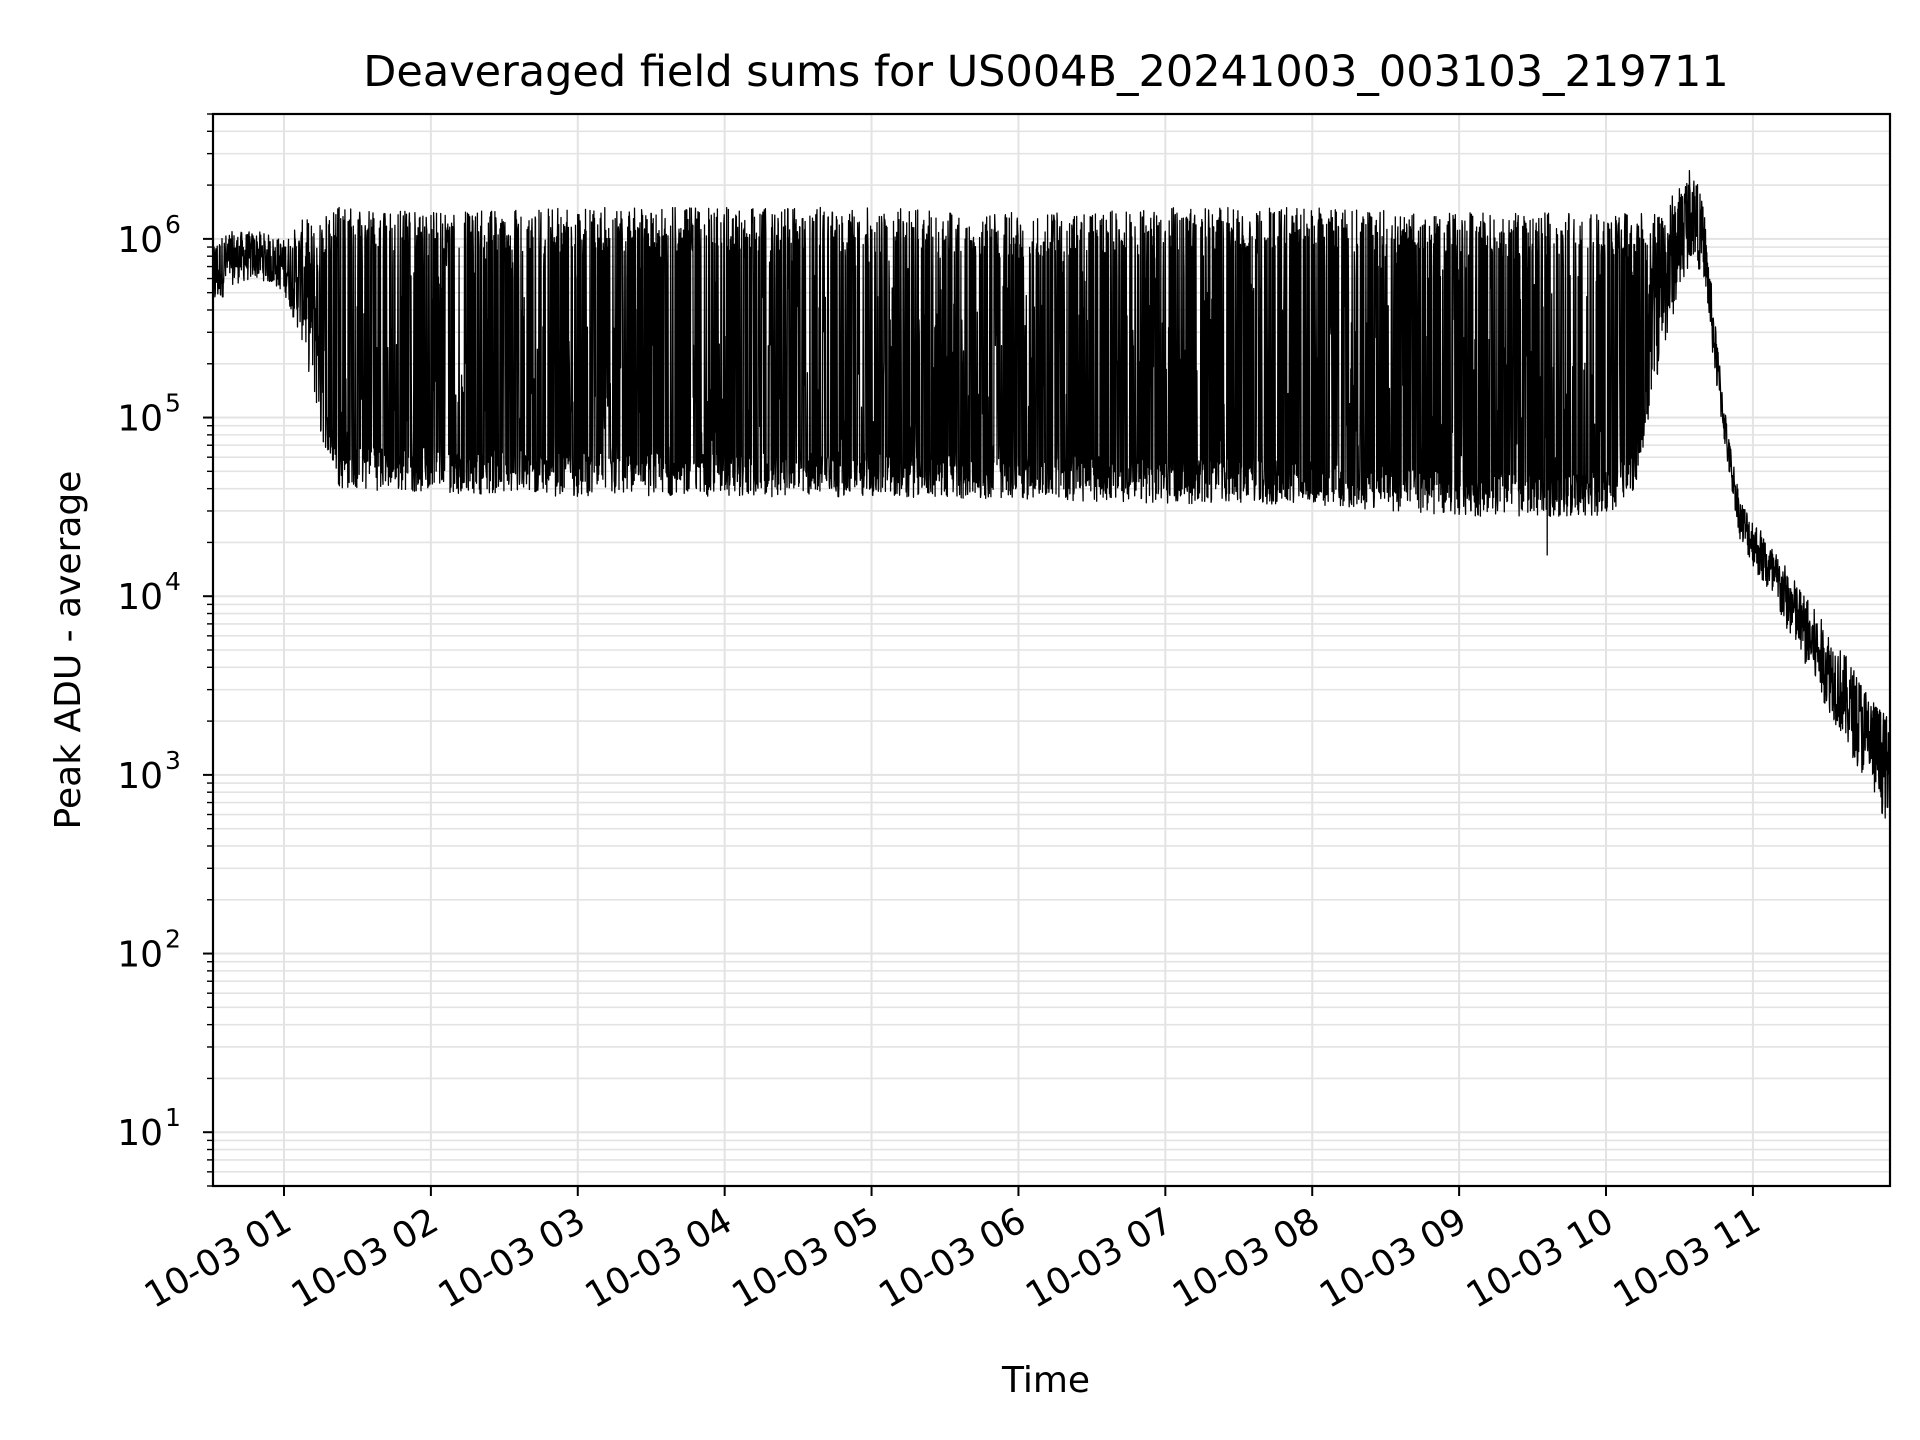  I want to click on y-tick-exponent: 5, so click(173, 403).